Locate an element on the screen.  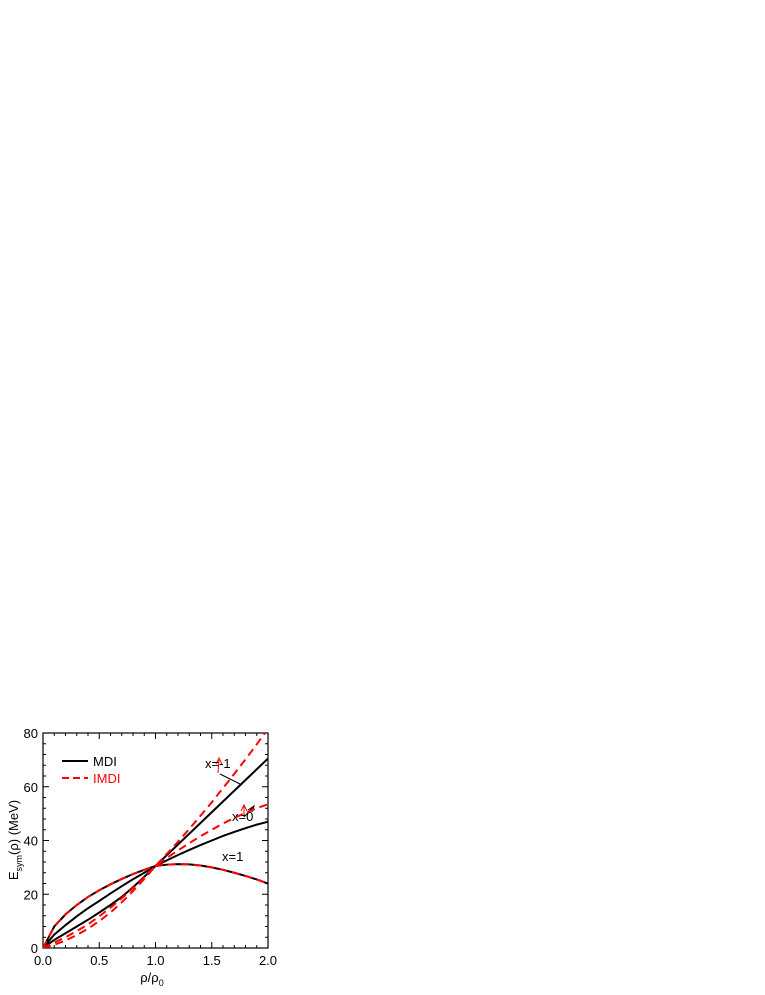
y-label-sub: sym is located at coordinates (19, 863).